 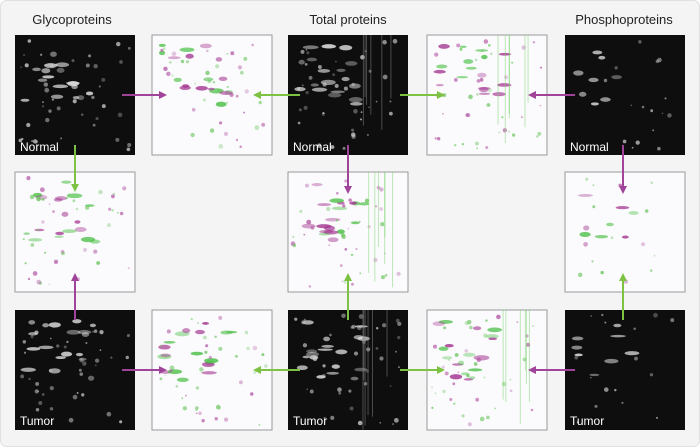 What do you see at coordinates (72, 19) in the screenshot?
I see `column-title: Glycoproteins` at bounding box center [72, 19].